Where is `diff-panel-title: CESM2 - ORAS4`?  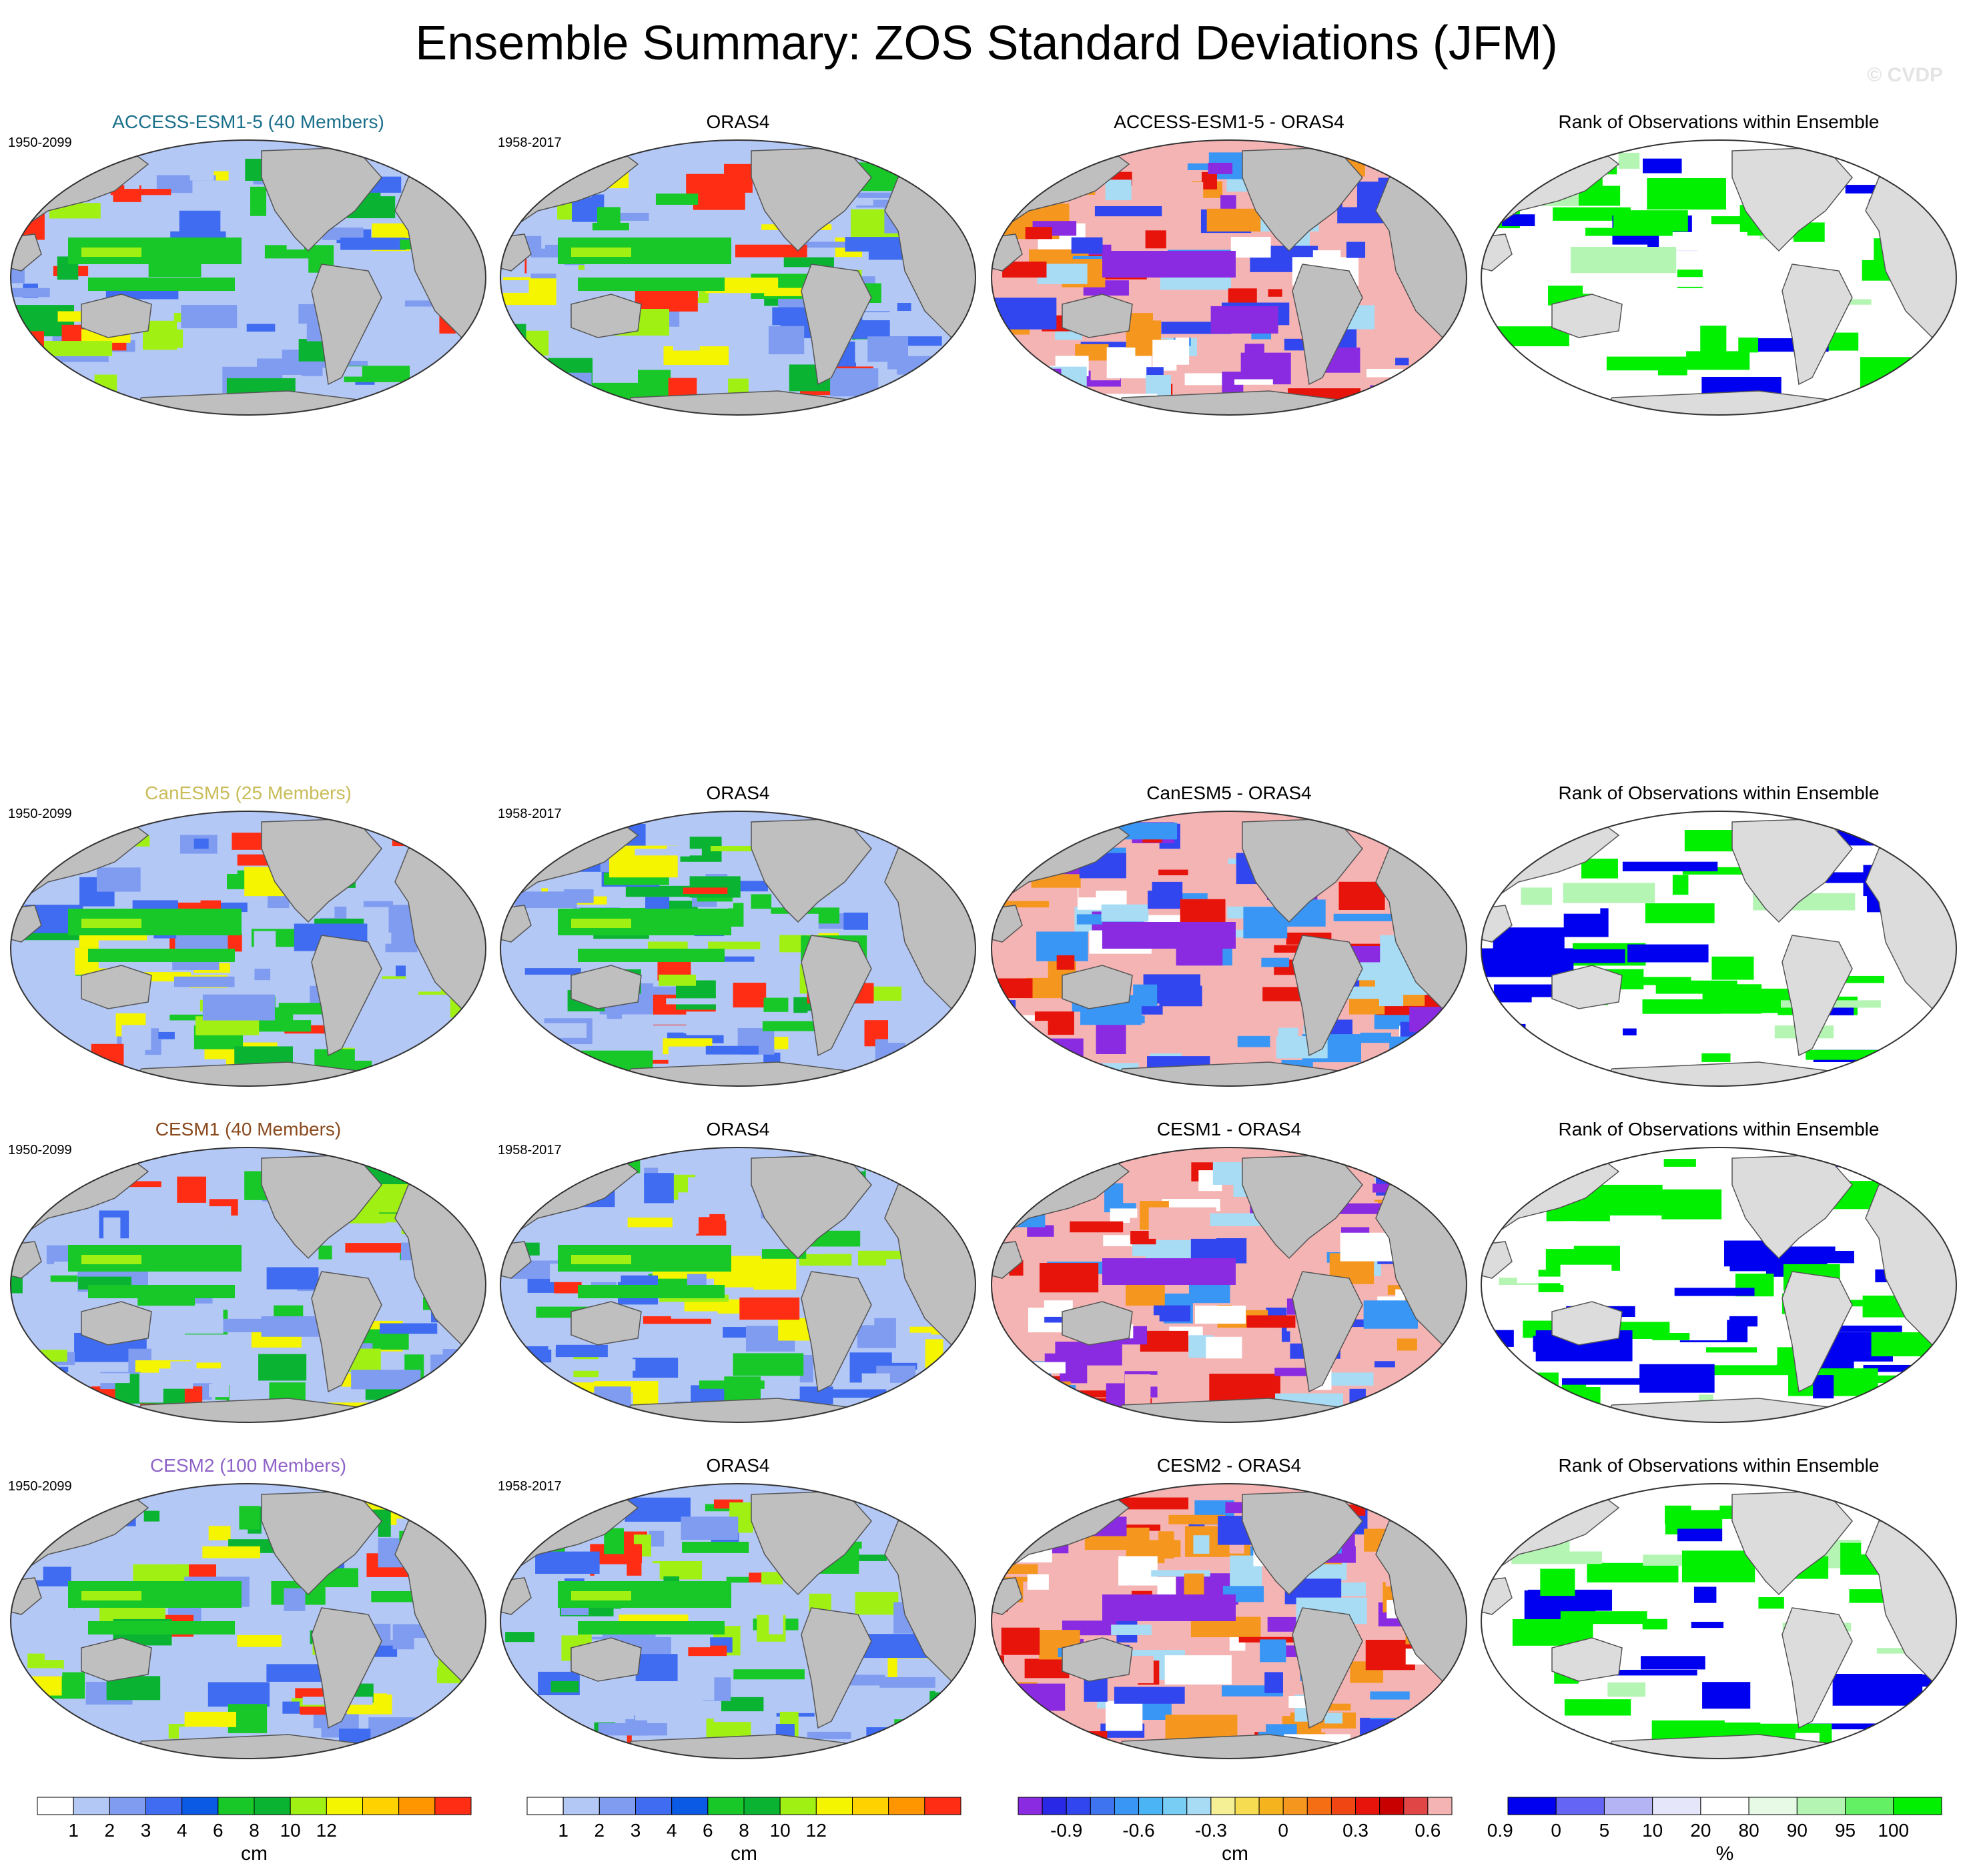
diff-panel-title: CESM2 - ORAS4 is located at coordinates (1229, 1465).